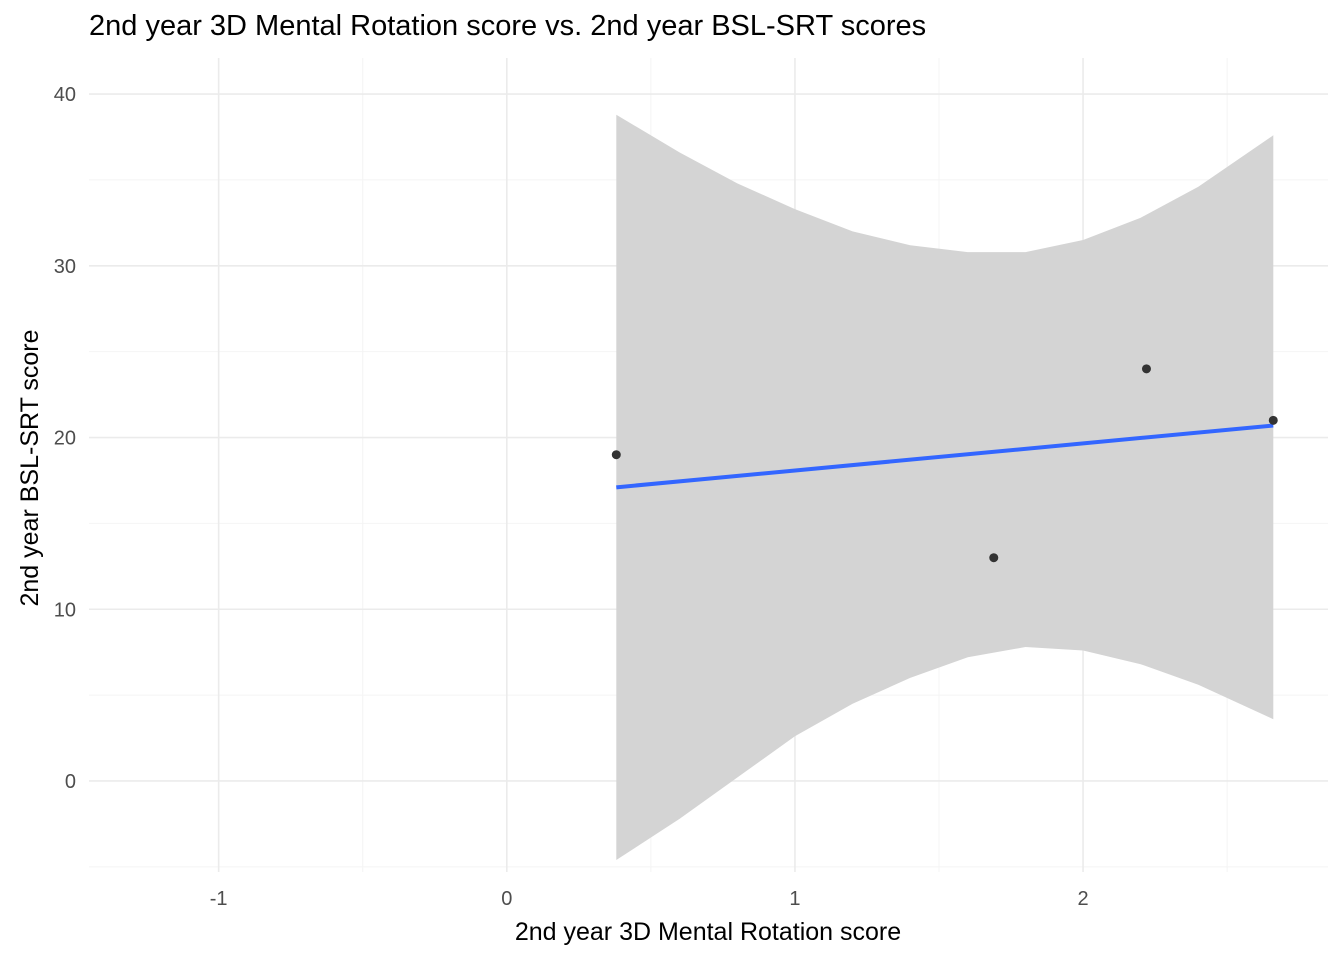  Describe the element at coordinates (65, 95) in the screenshot. I see `y-tick-label: 40` at that location.